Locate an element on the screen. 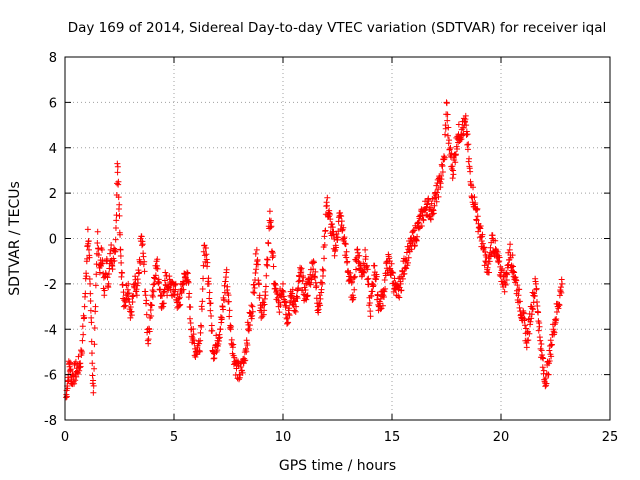  y-tick-label: 2 is located at coordinates (53, 194).